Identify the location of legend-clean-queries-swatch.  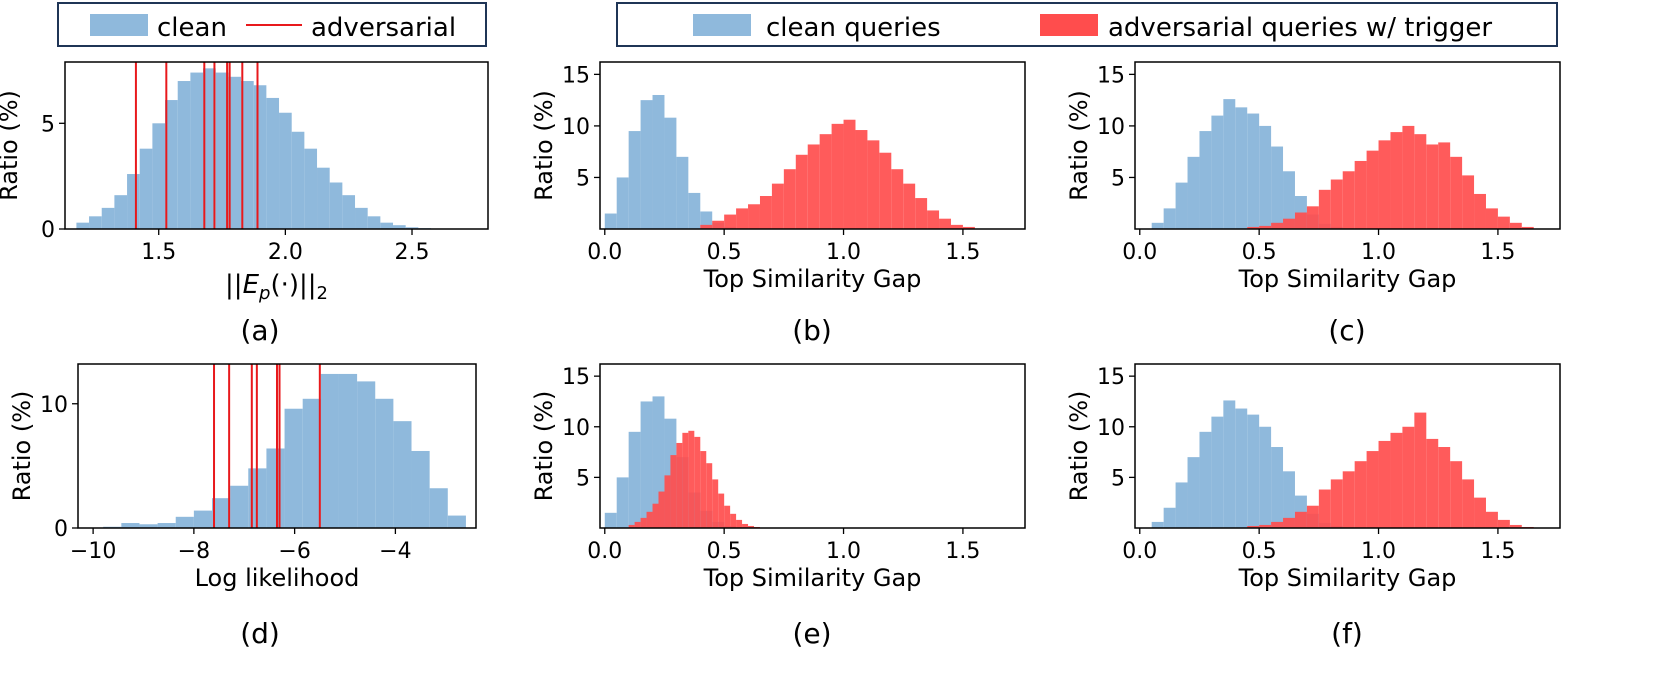
(722, 25).